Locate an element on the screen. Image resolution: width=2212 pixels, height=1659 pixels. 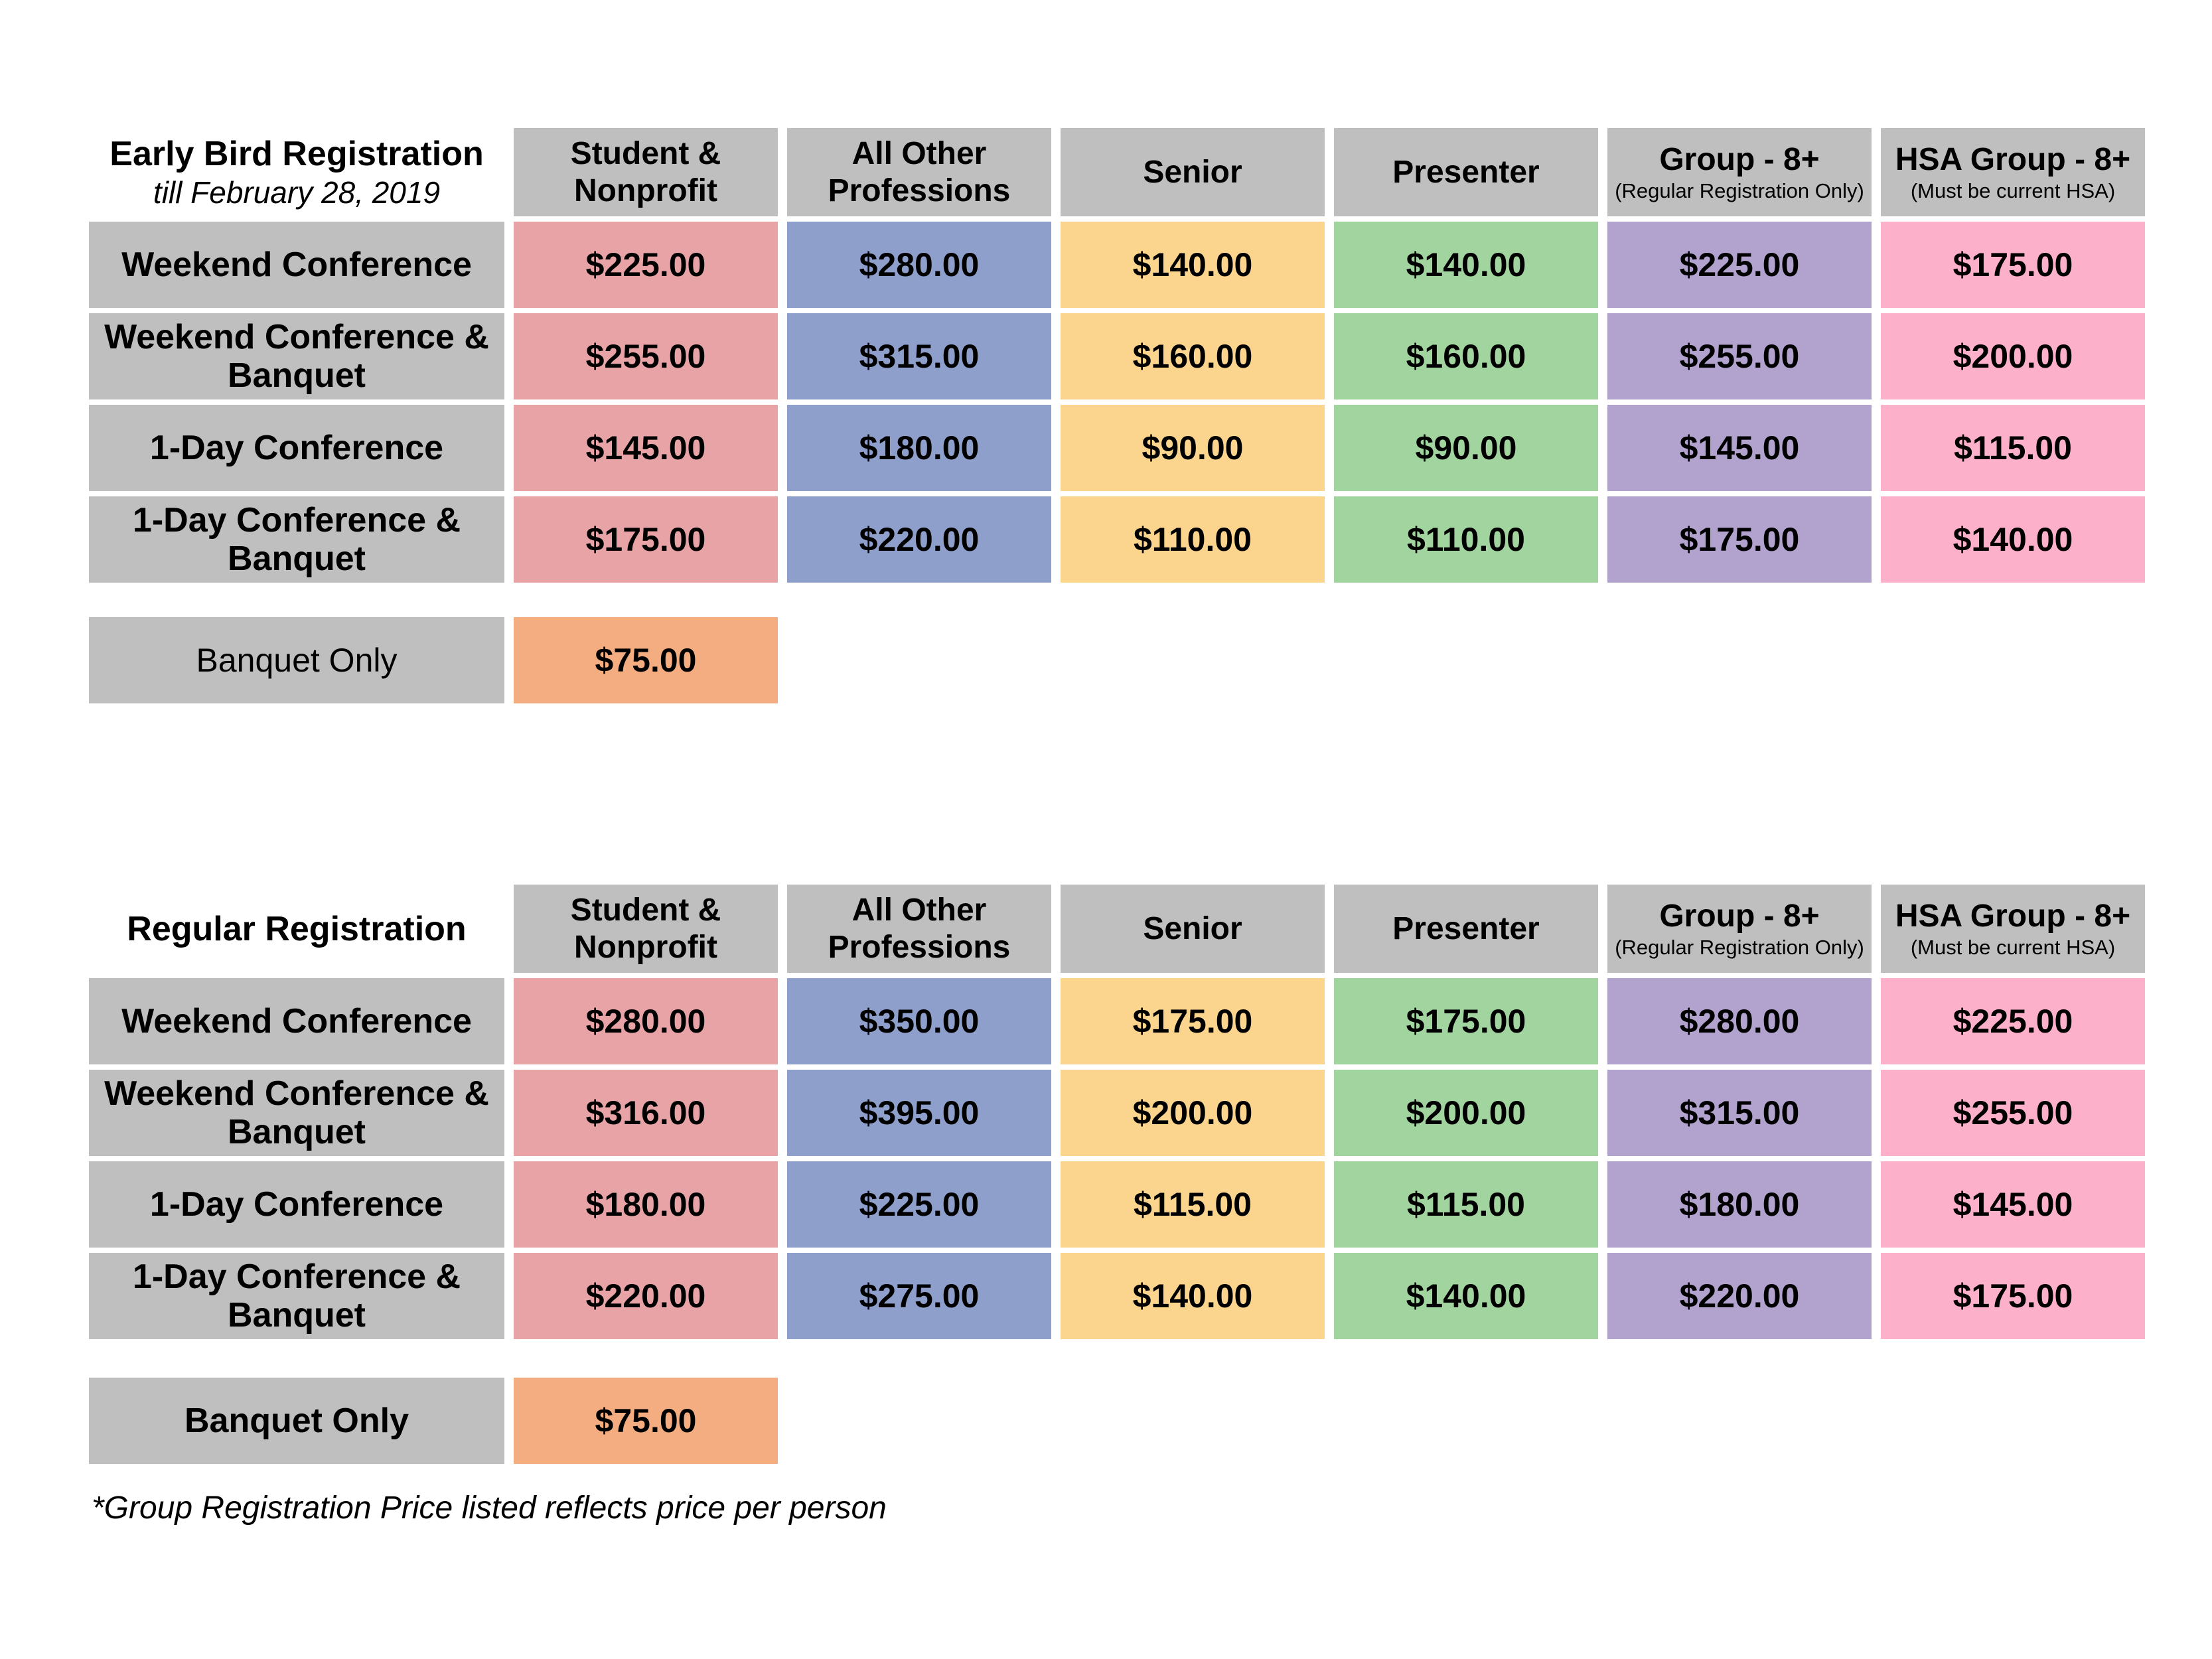
price-cell: $315.00 is located at coordinates (919, 356).